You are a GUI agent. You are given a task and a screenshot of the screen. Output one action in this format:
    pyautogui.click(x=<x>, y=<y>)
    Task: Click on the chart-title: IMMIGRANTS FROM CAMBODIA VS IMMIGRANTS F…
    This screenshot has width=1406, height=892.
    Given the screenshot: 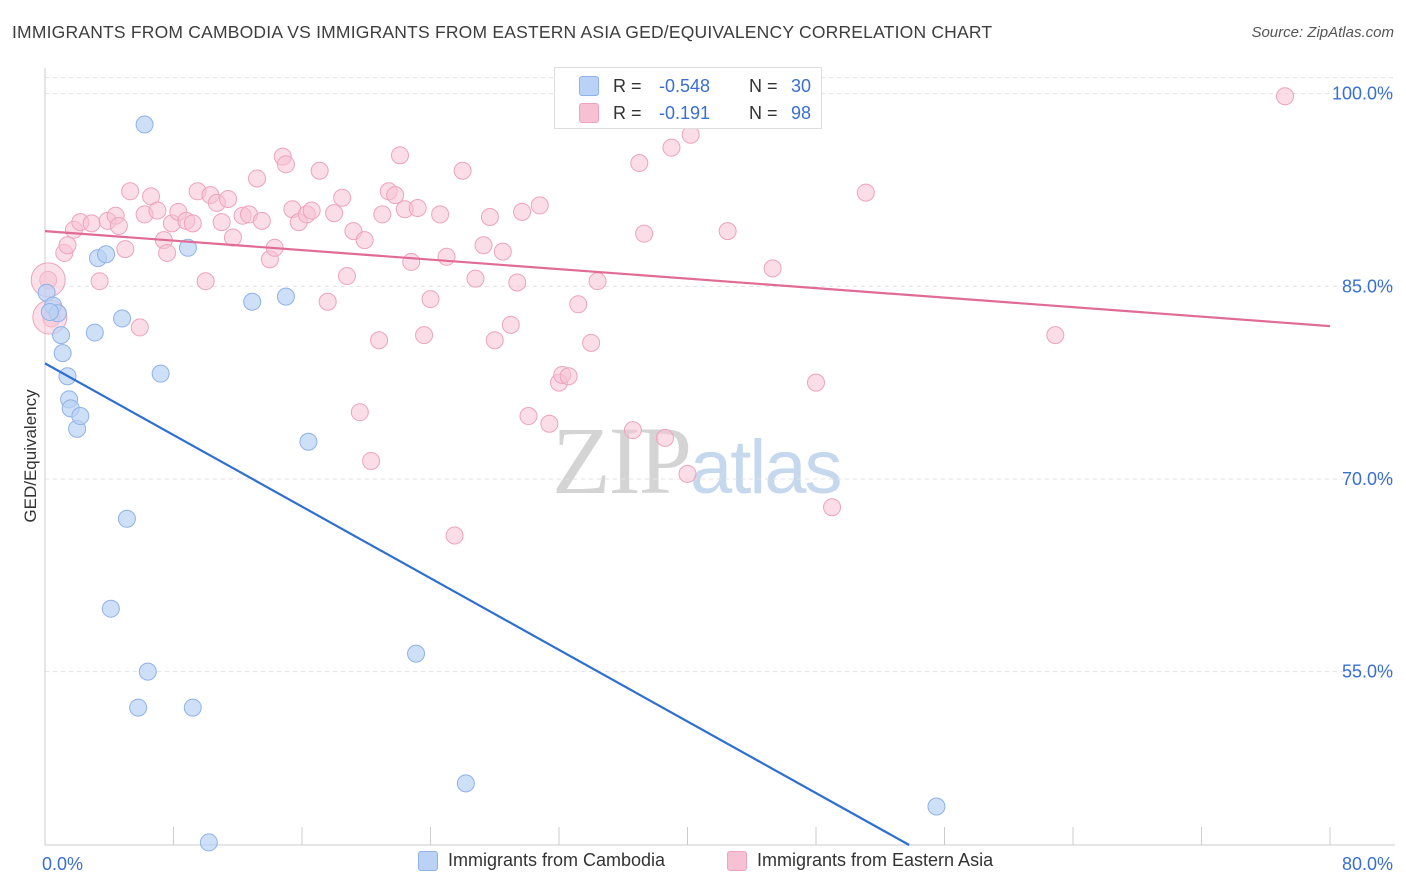 What is the action you would take?
    pyautogui.click(x=502, y=32)
    